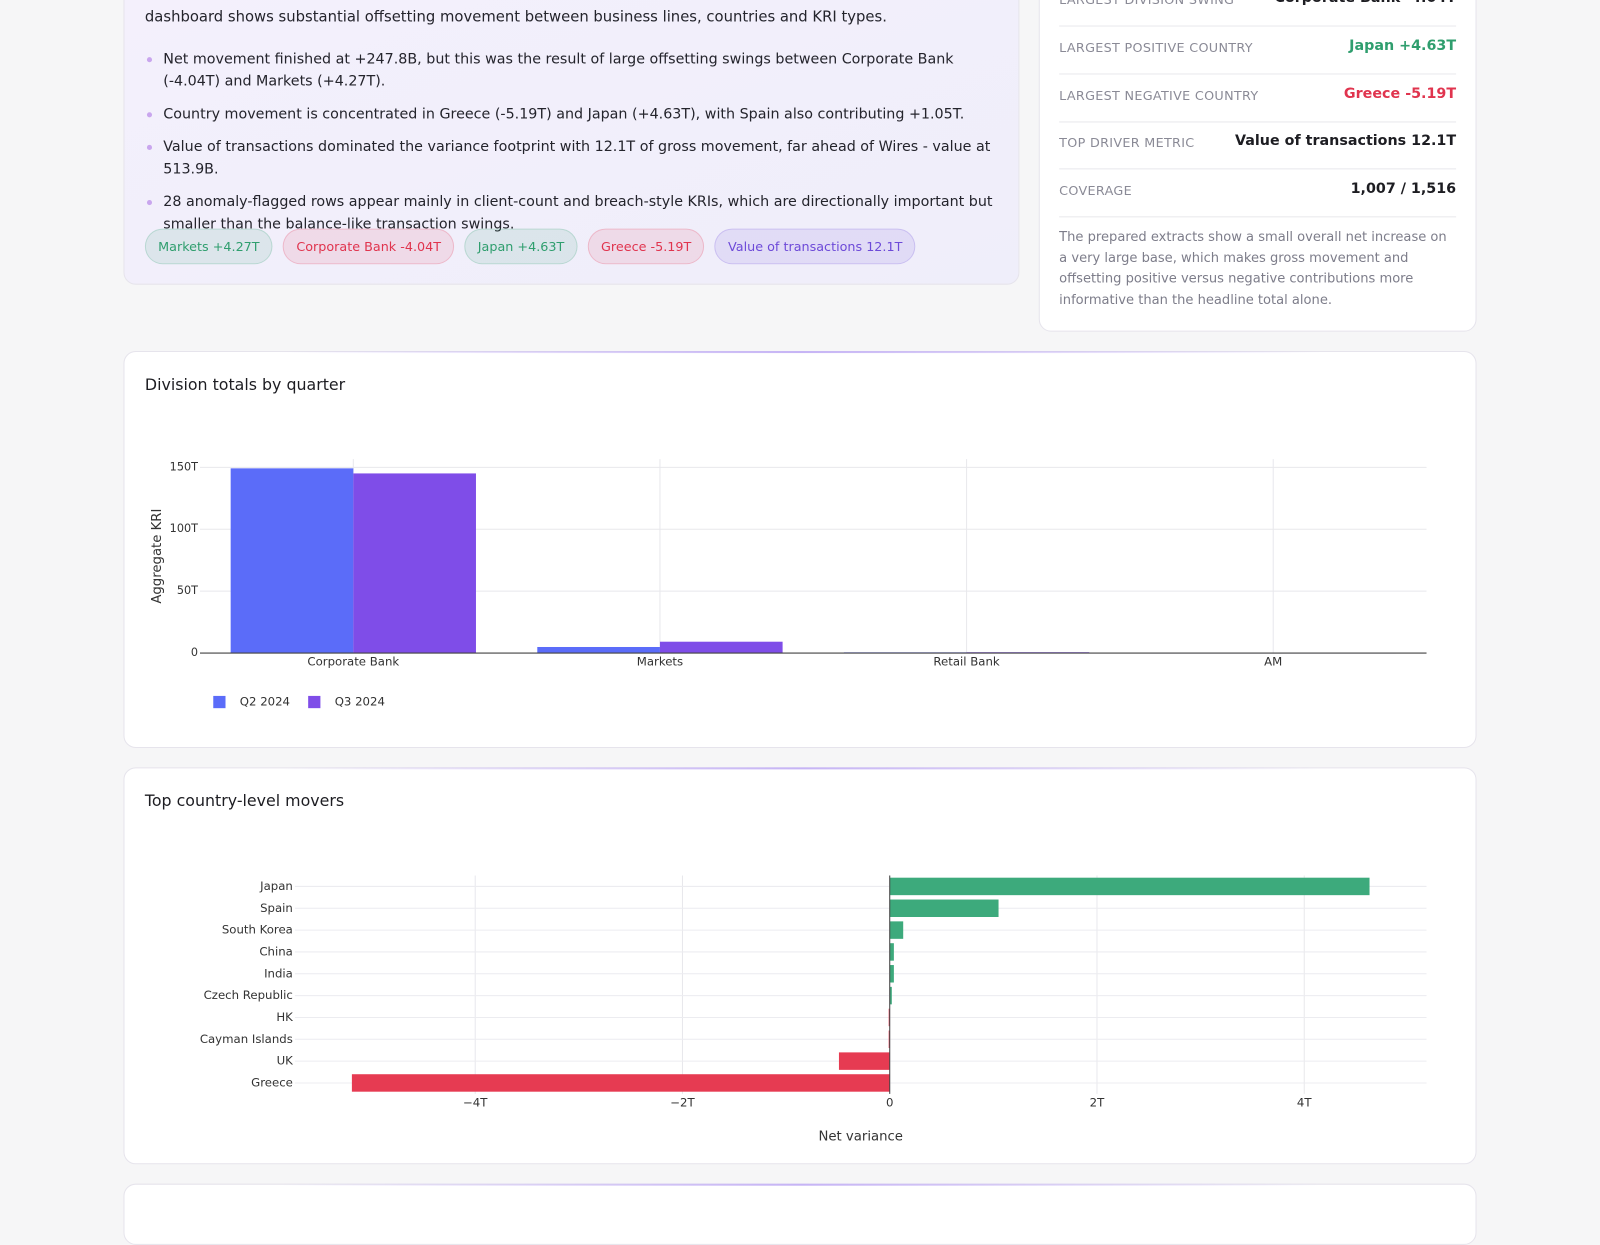 The image size is (1600, 1245). I want to click on chip: Value of transactions 12.1T, so click(815, 246).